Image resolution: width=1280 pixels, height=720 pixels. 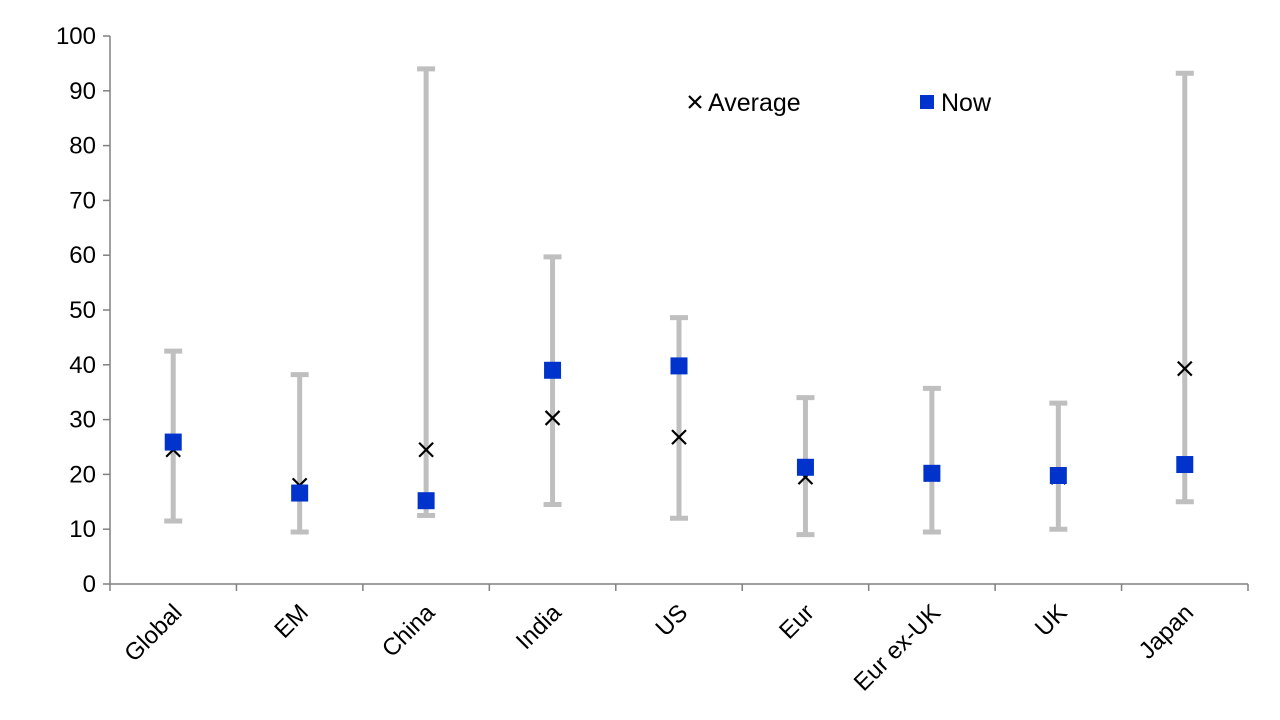 What do you see at coordinates (897, 647) in the screenshot?
I see `x-tick-label: Eur ex-UK` at bounding box center [897, 647].